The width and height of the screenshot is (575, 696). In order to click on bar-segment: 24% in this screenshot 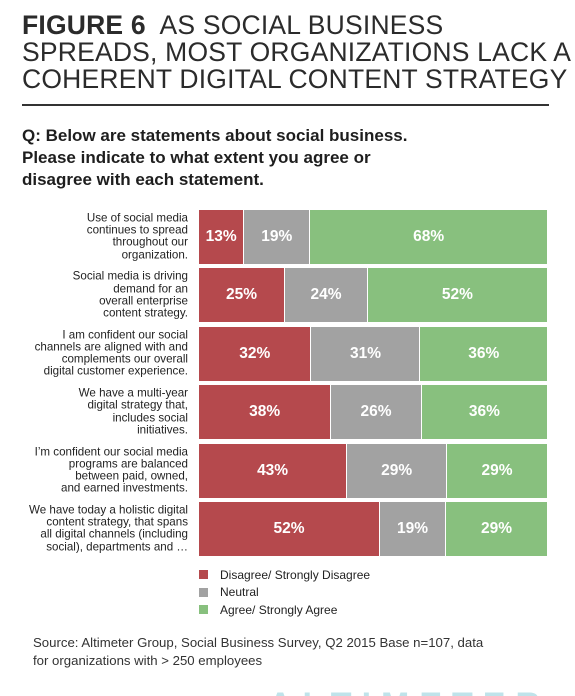, I will do `click(326, 295)`.